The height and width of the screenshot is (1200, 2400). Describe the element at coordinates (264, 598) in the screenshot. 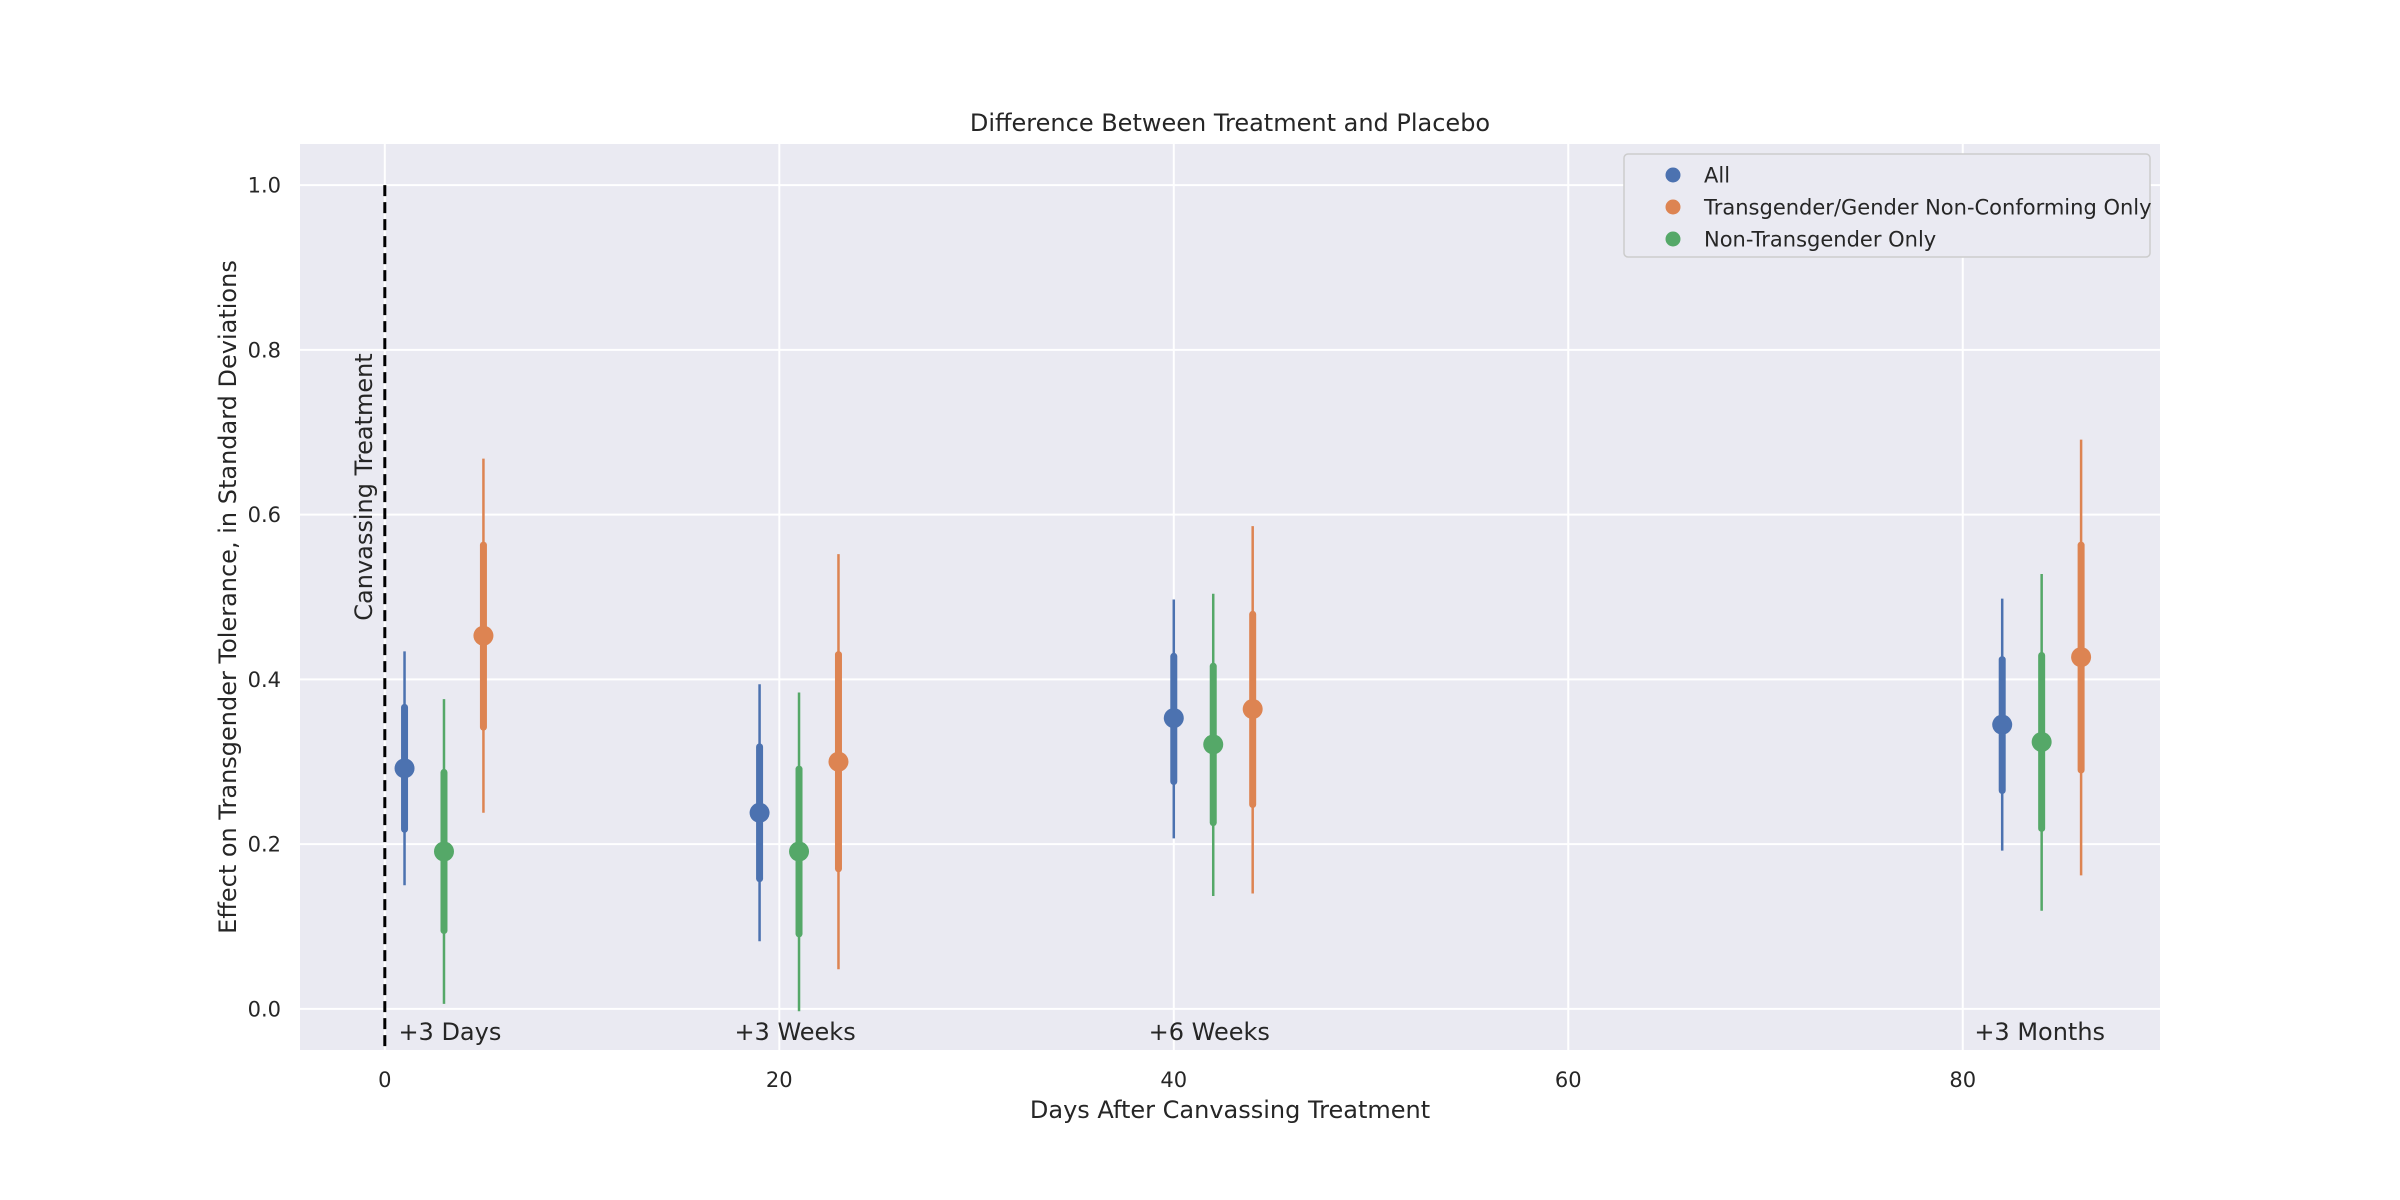

I see `y-axis-ticks: 0.0 0.2 0.4 0.6 0.8 1.0` at that location.